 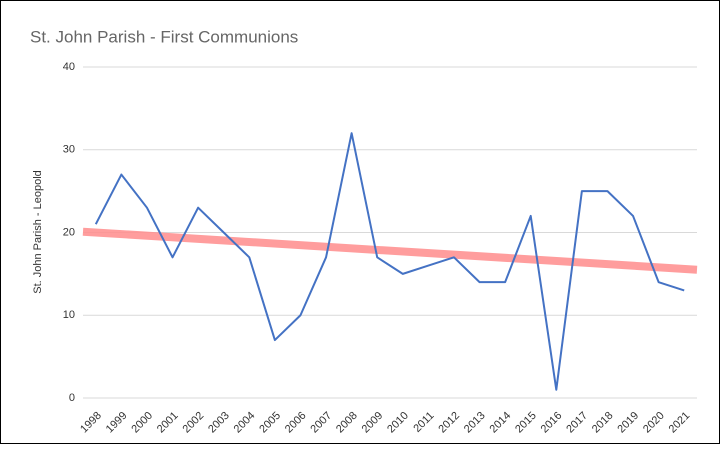 I want to click on y-tick-label: 30, so click(x=69, y=150).